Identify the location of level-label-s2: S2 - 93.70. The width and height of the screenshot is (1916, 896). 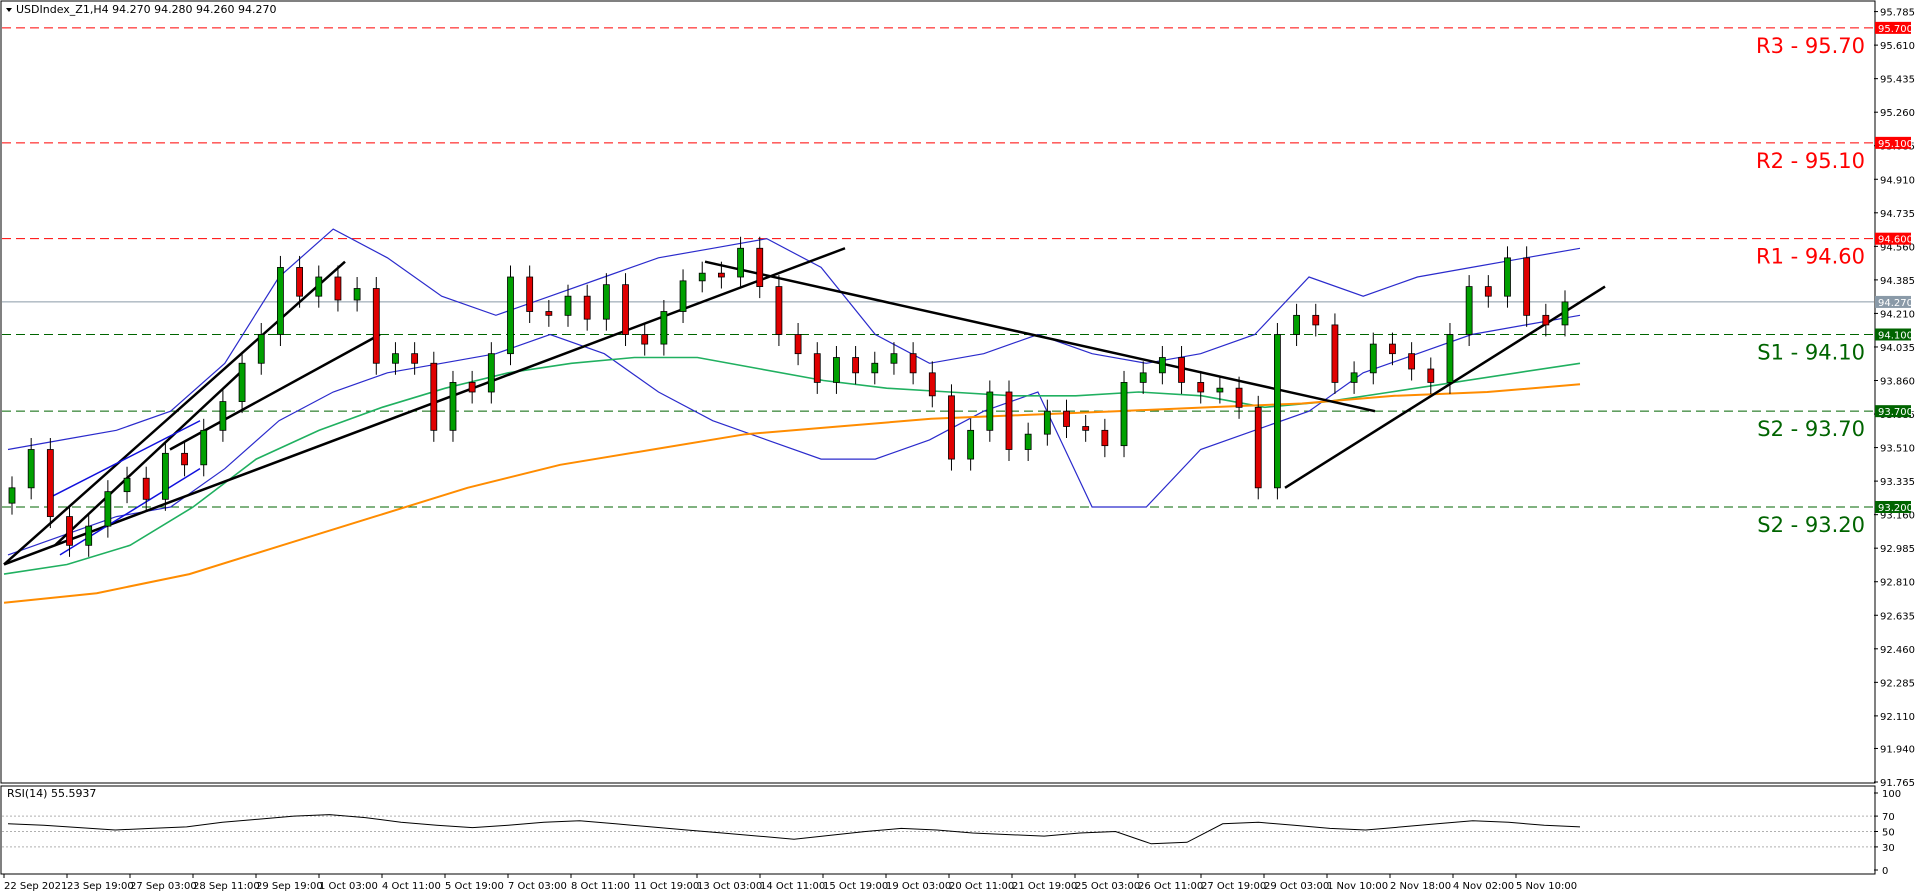
(1811, 429).